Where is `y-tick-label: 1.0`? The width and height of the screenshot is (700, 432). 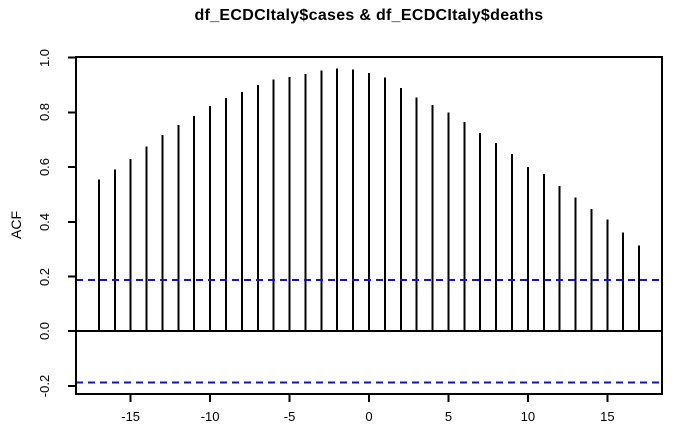
y-tick-label: 1.0 is located at coordinates (44, 57).